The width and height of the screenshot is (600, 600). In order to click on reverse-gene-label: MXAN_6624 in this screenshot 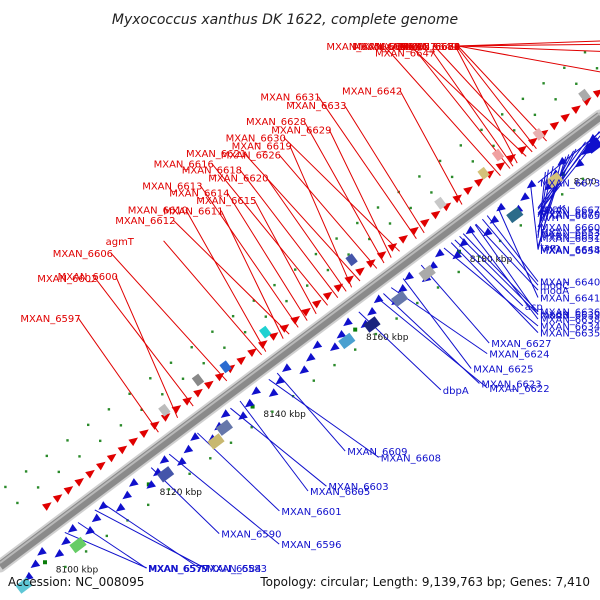, I will do `click(519, 355)`.